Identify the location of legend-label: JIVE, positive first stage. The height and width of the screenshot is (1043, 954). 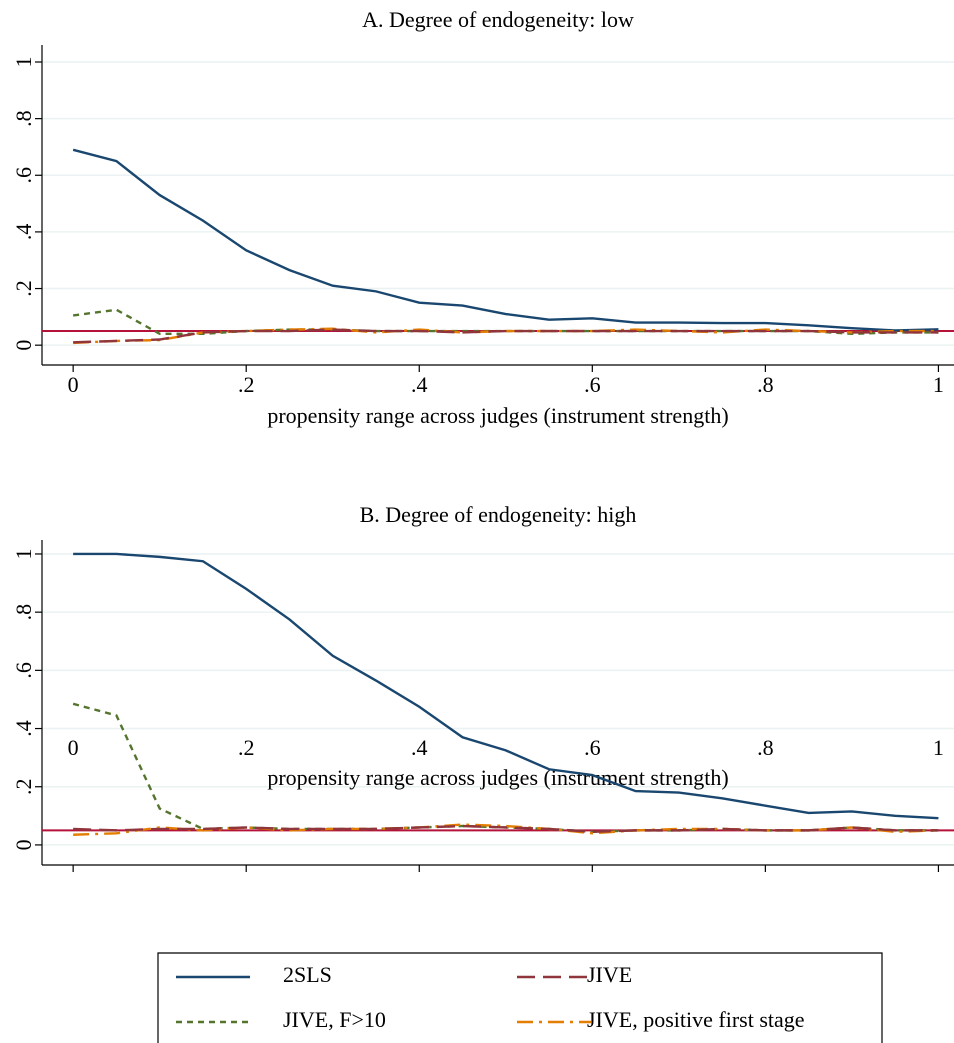
(696, 1019).